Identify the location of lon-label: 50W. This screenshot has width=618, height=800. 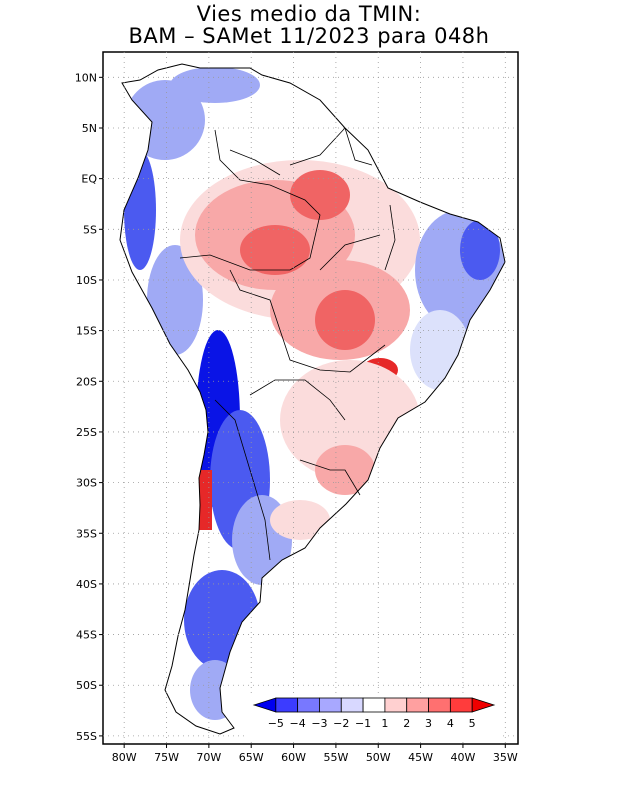
(378, 757).